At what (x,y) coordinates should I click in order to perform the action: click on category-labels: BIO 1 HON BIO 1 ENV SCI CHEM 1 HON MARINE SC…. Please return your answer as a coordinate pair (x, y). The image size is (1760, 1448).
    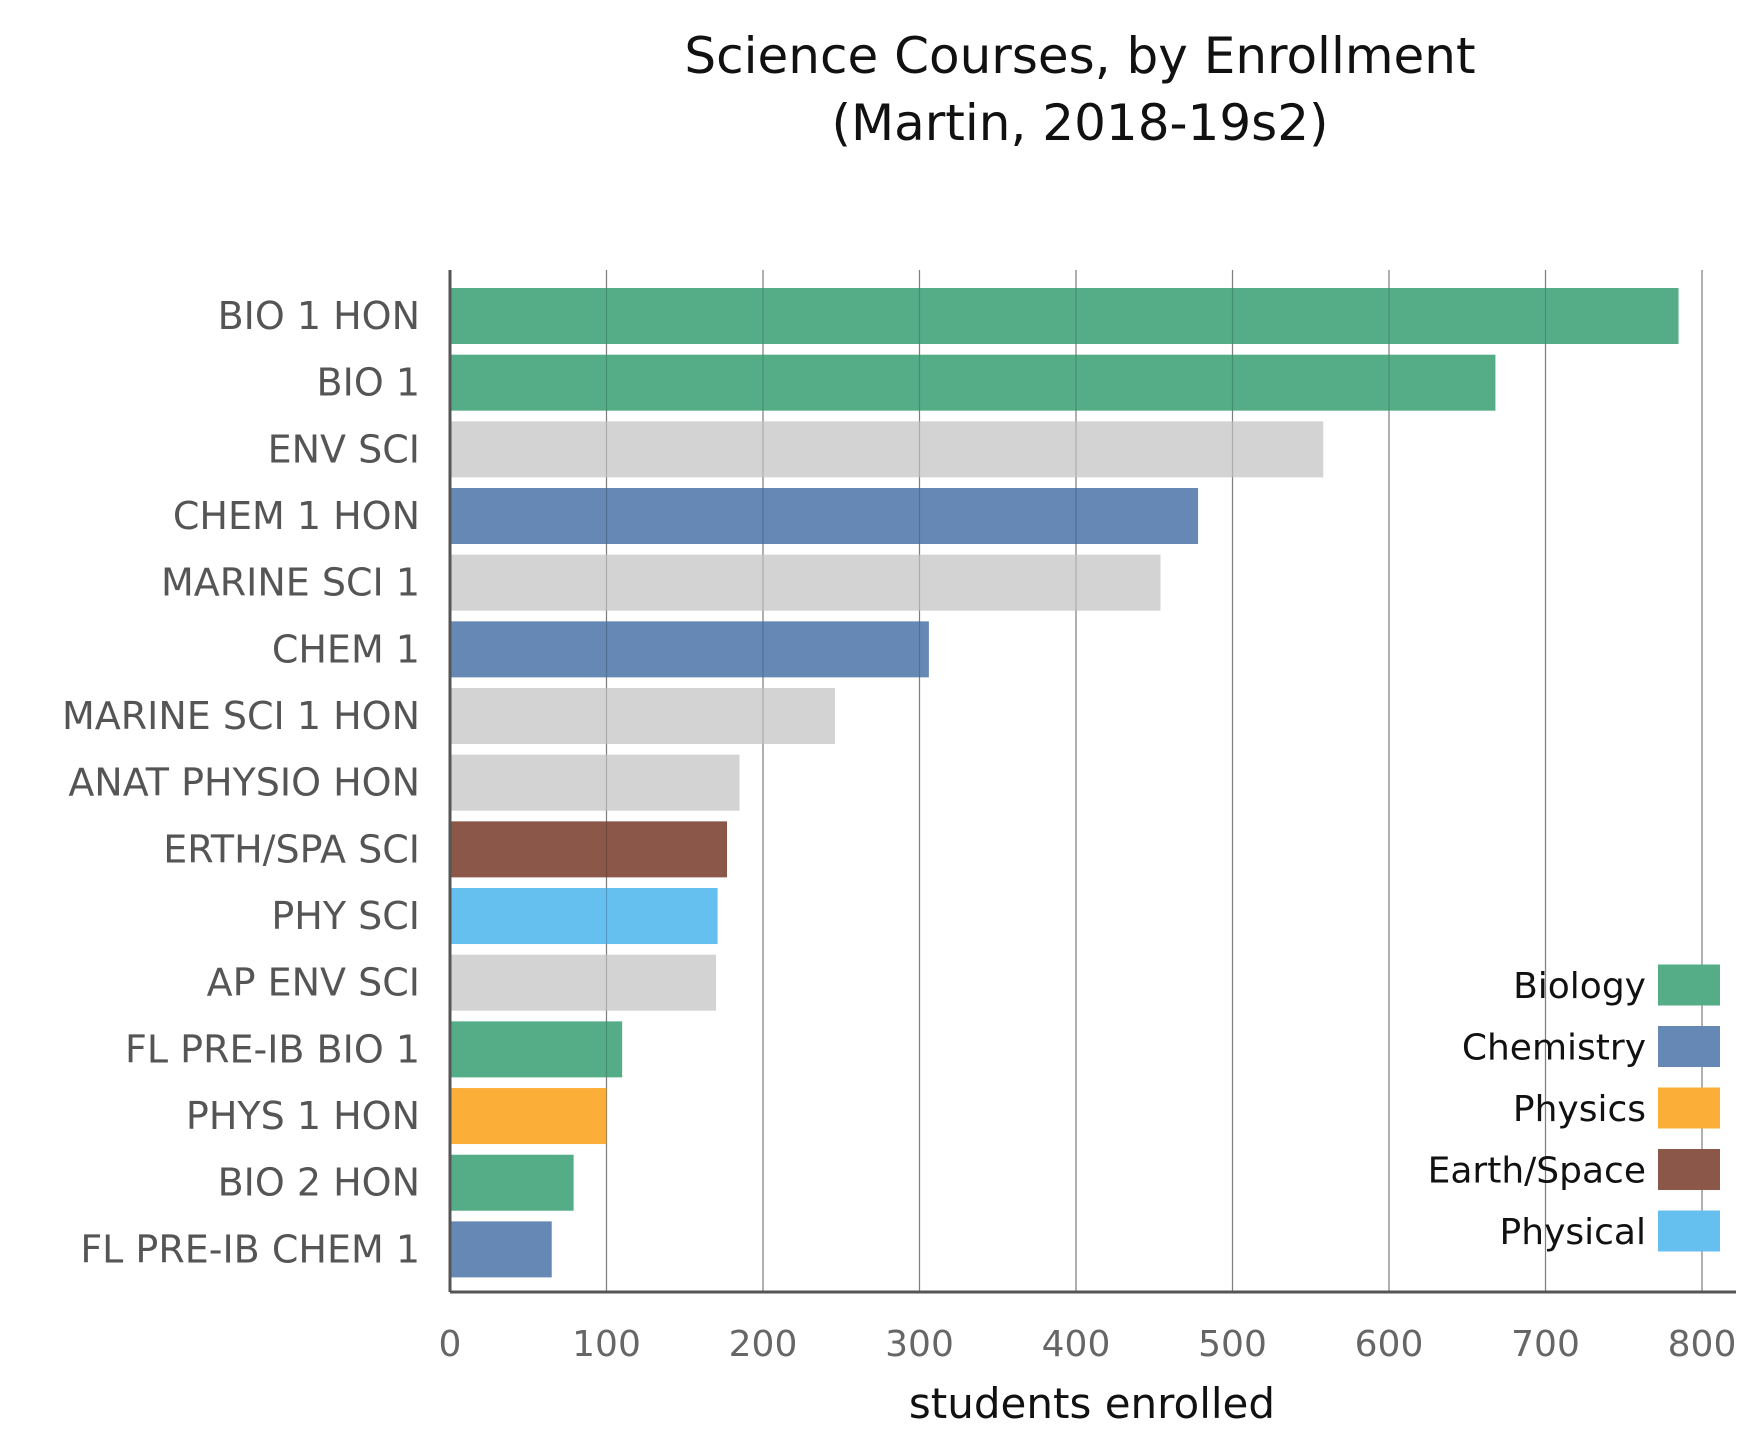
    Looking at the image, I should click on (241, 782).